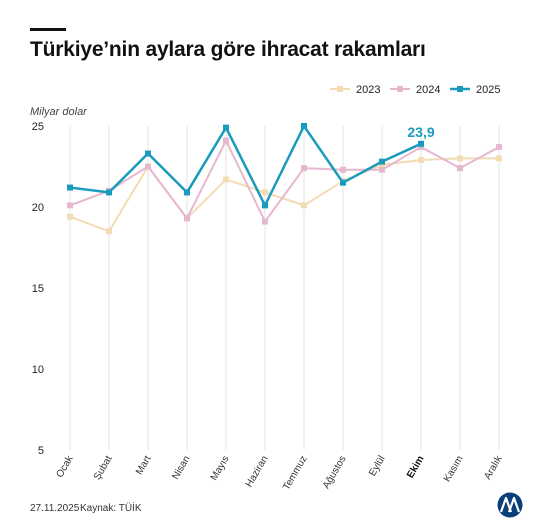  Describe the element at coordinates (65, 466) in the screenshot. I see `x-tick-label: Ocak` at that location.